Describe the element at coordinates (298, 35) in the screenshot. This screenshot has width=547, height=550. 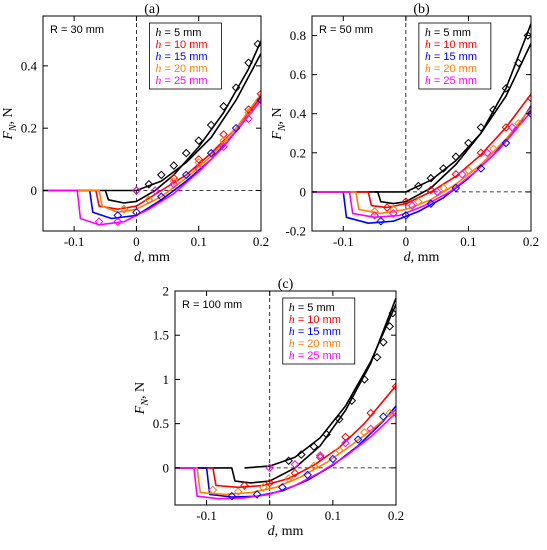
I see `y-tick-label: 0.8` at that location.